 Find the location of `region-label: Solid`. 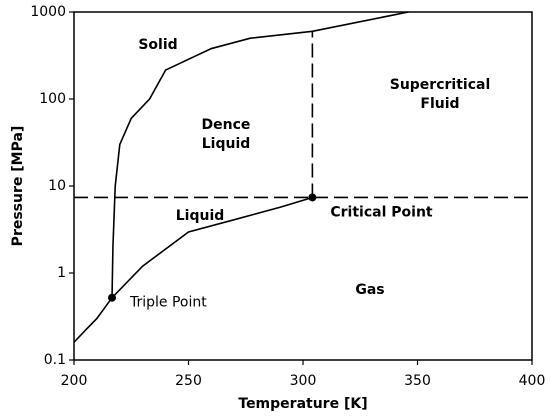

region-label: Solid is located at coordinates (157, 45).